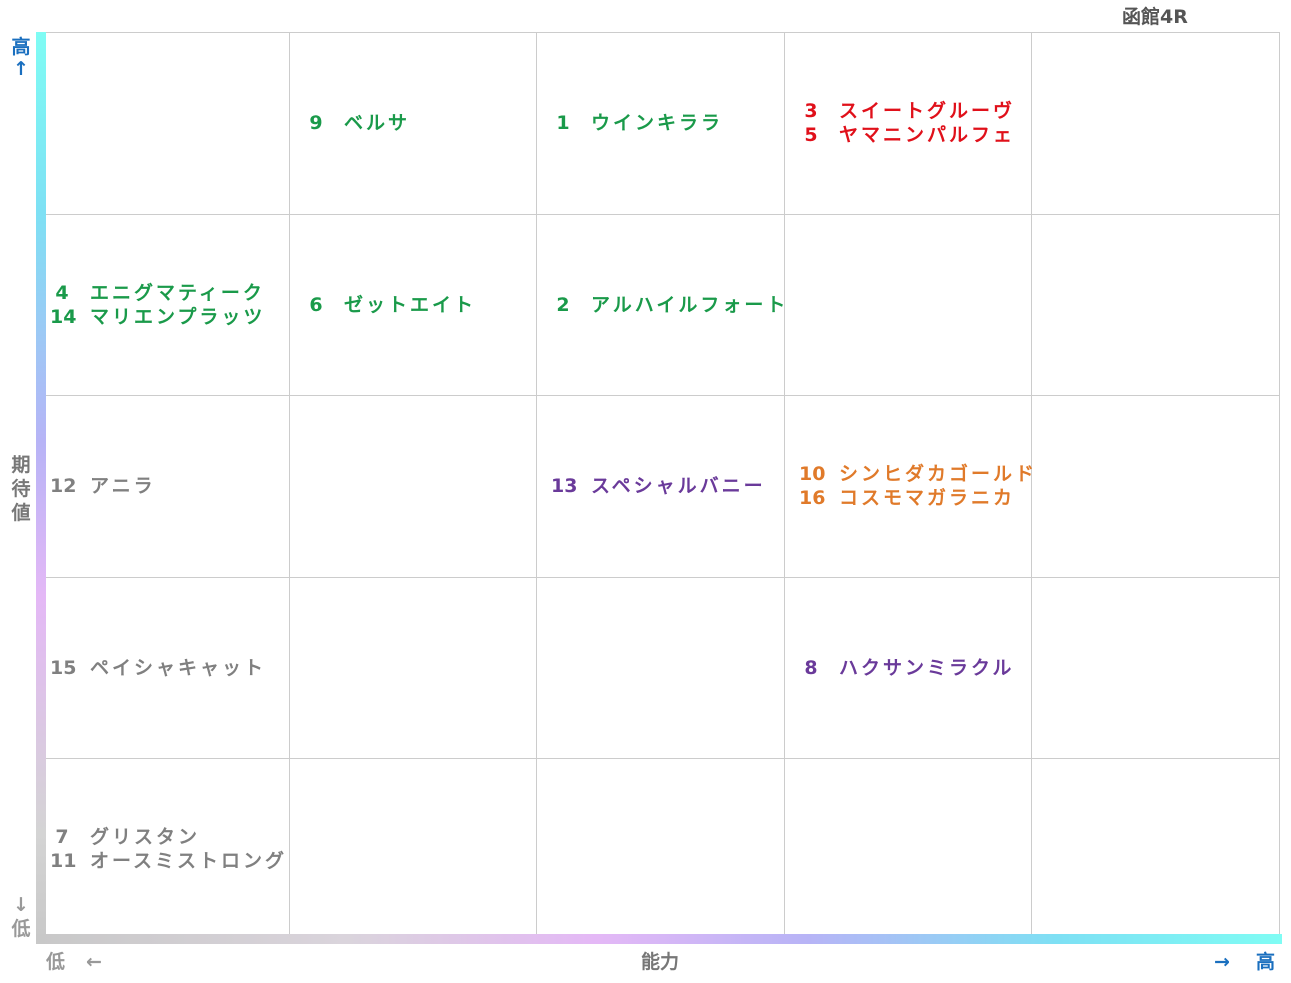  I want to click on race-title: 函館4R, so click(1155, 17).